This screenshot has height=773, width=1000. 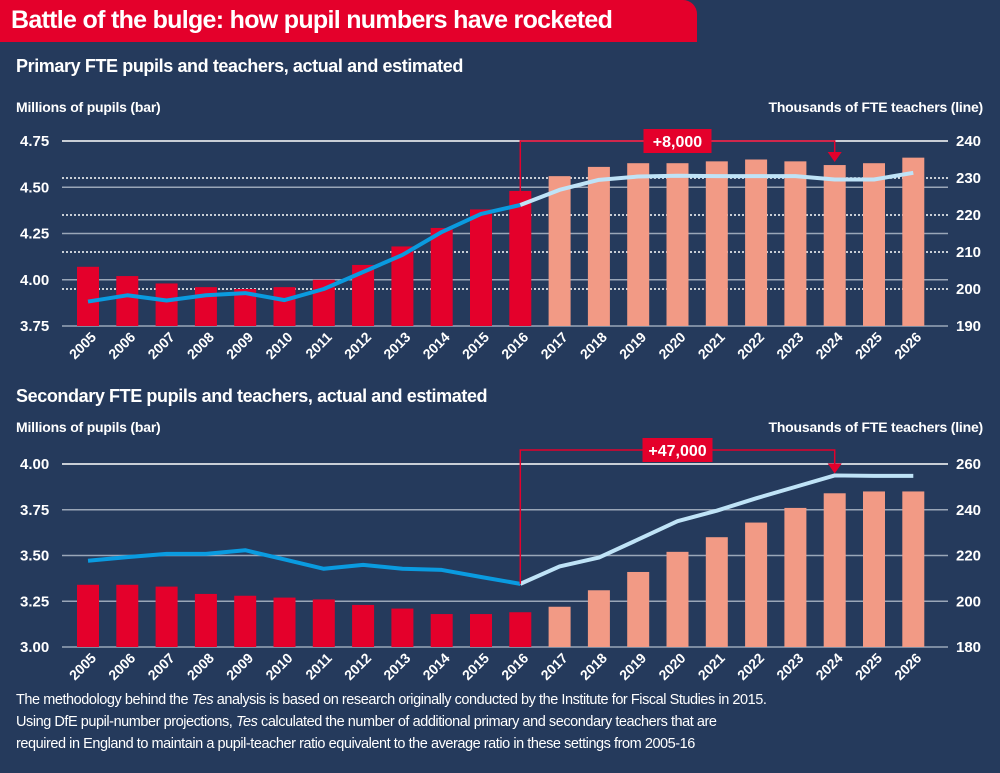 What do you see at coordinates (363, 625) in the screenshot?
I see `bar-2012` at bounding box center [363, 625].